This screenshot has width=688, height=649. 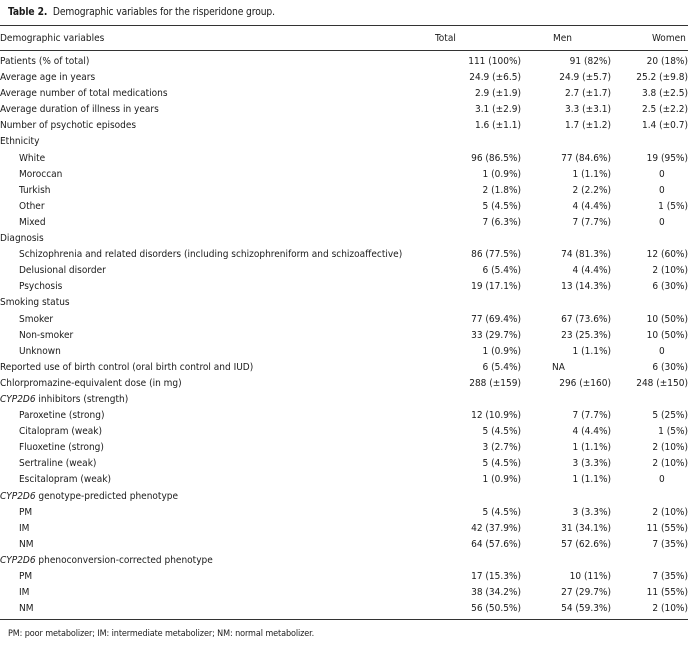 I want to click on cell-women: 5 (25%), so click(x=670, y=416).